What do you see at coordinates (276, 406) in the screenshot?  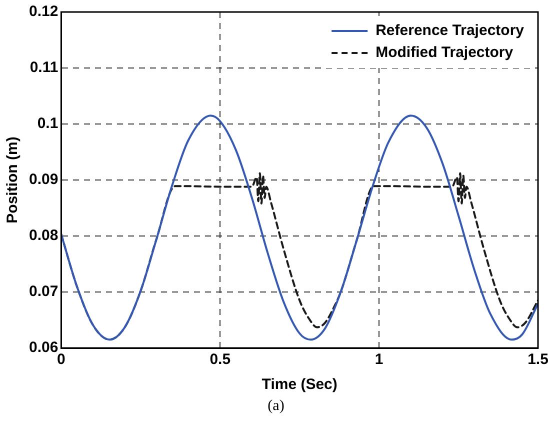 I see `text: (a)` at bounding box center [276, 406].